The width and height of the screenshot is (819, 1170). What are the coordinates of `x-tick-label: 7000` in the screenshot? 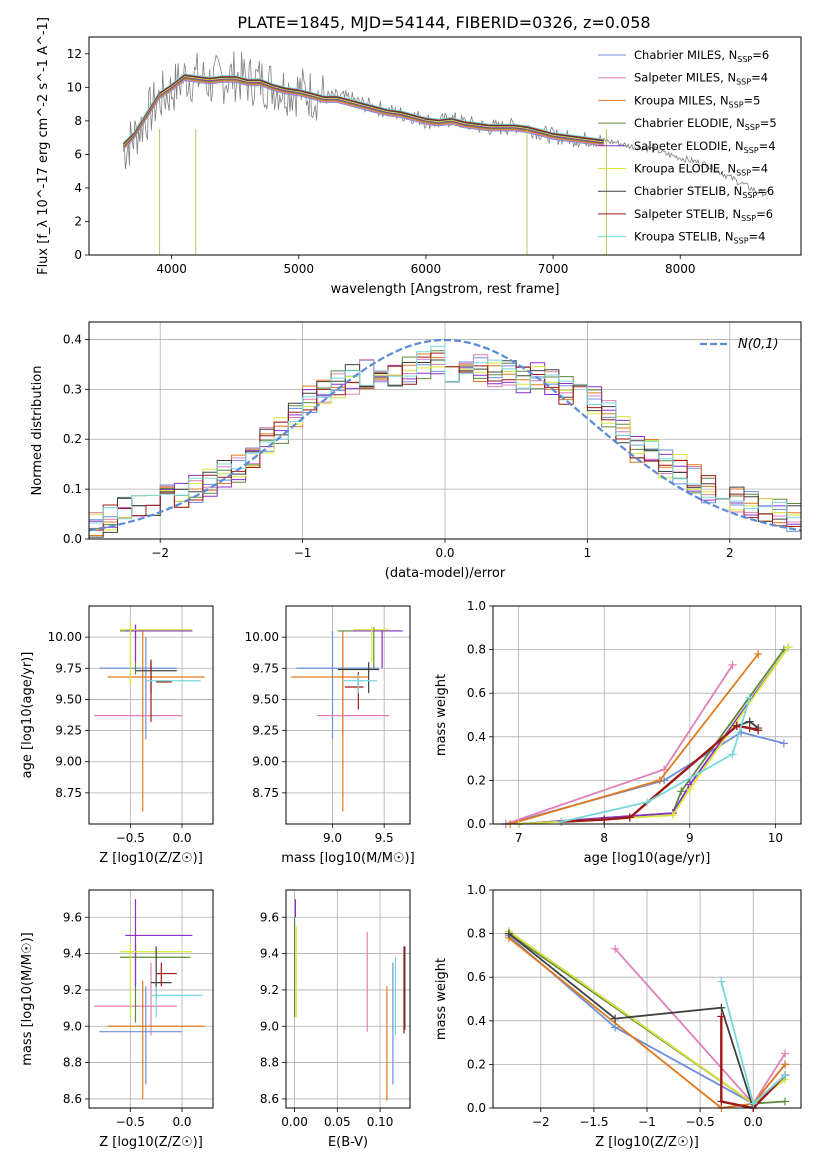 It's located at (553, 269).